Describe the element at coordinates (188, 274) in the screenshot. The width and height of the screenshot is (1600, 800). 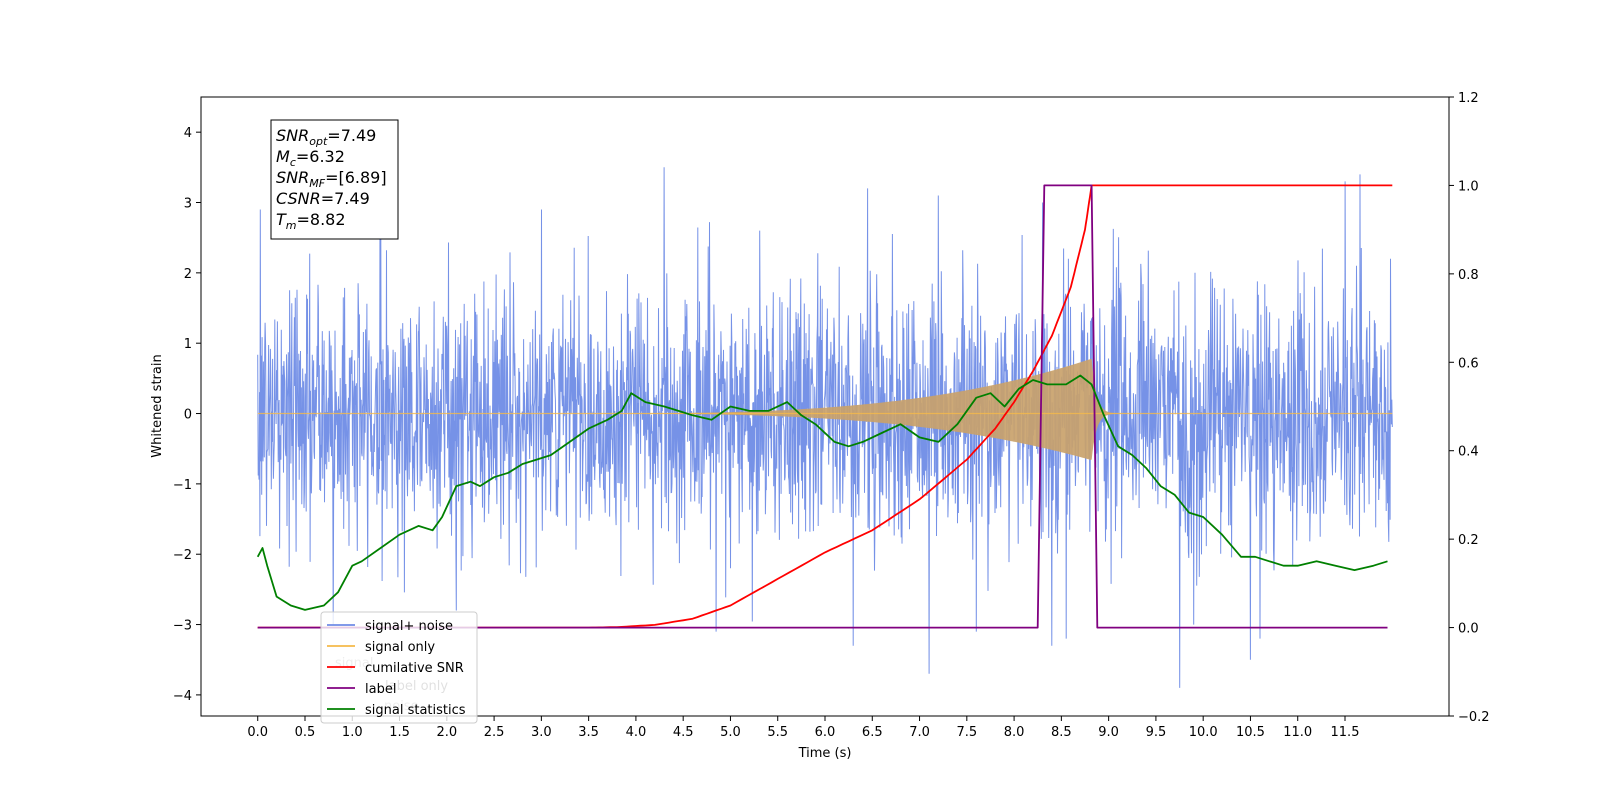
I see `y-left-tick-label: 2` at that location.